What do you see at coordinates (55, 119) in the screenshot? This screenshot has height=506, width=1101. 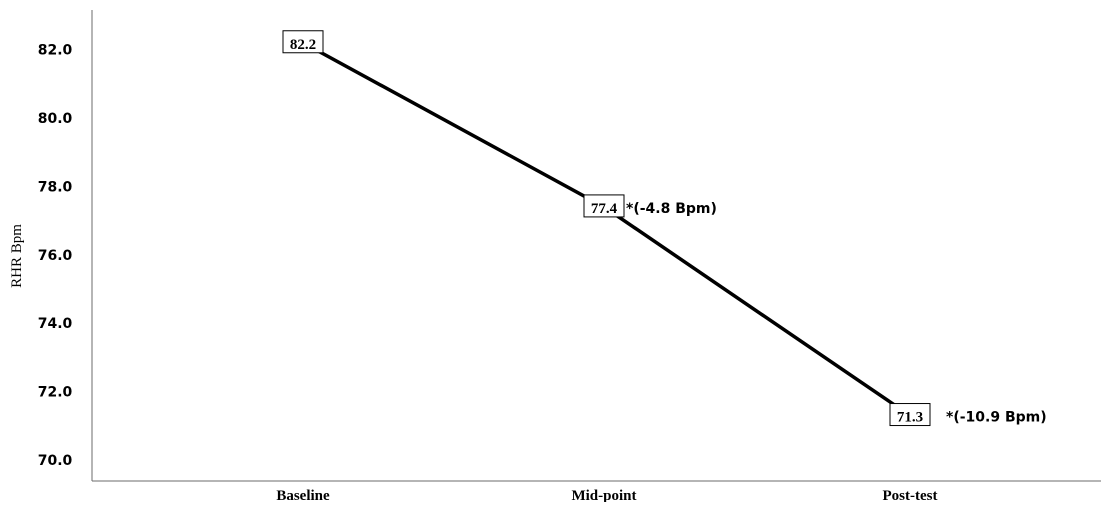 I see `y-tick-label: 80.0` at bounding box center [55, 119].